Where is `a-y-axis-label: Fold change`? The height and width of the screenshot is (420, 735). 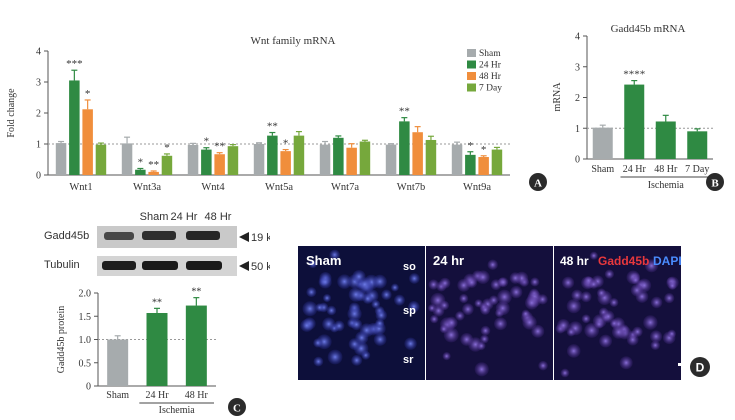 a-y-axis-label: Fold change is located at coordinates (11, 113).